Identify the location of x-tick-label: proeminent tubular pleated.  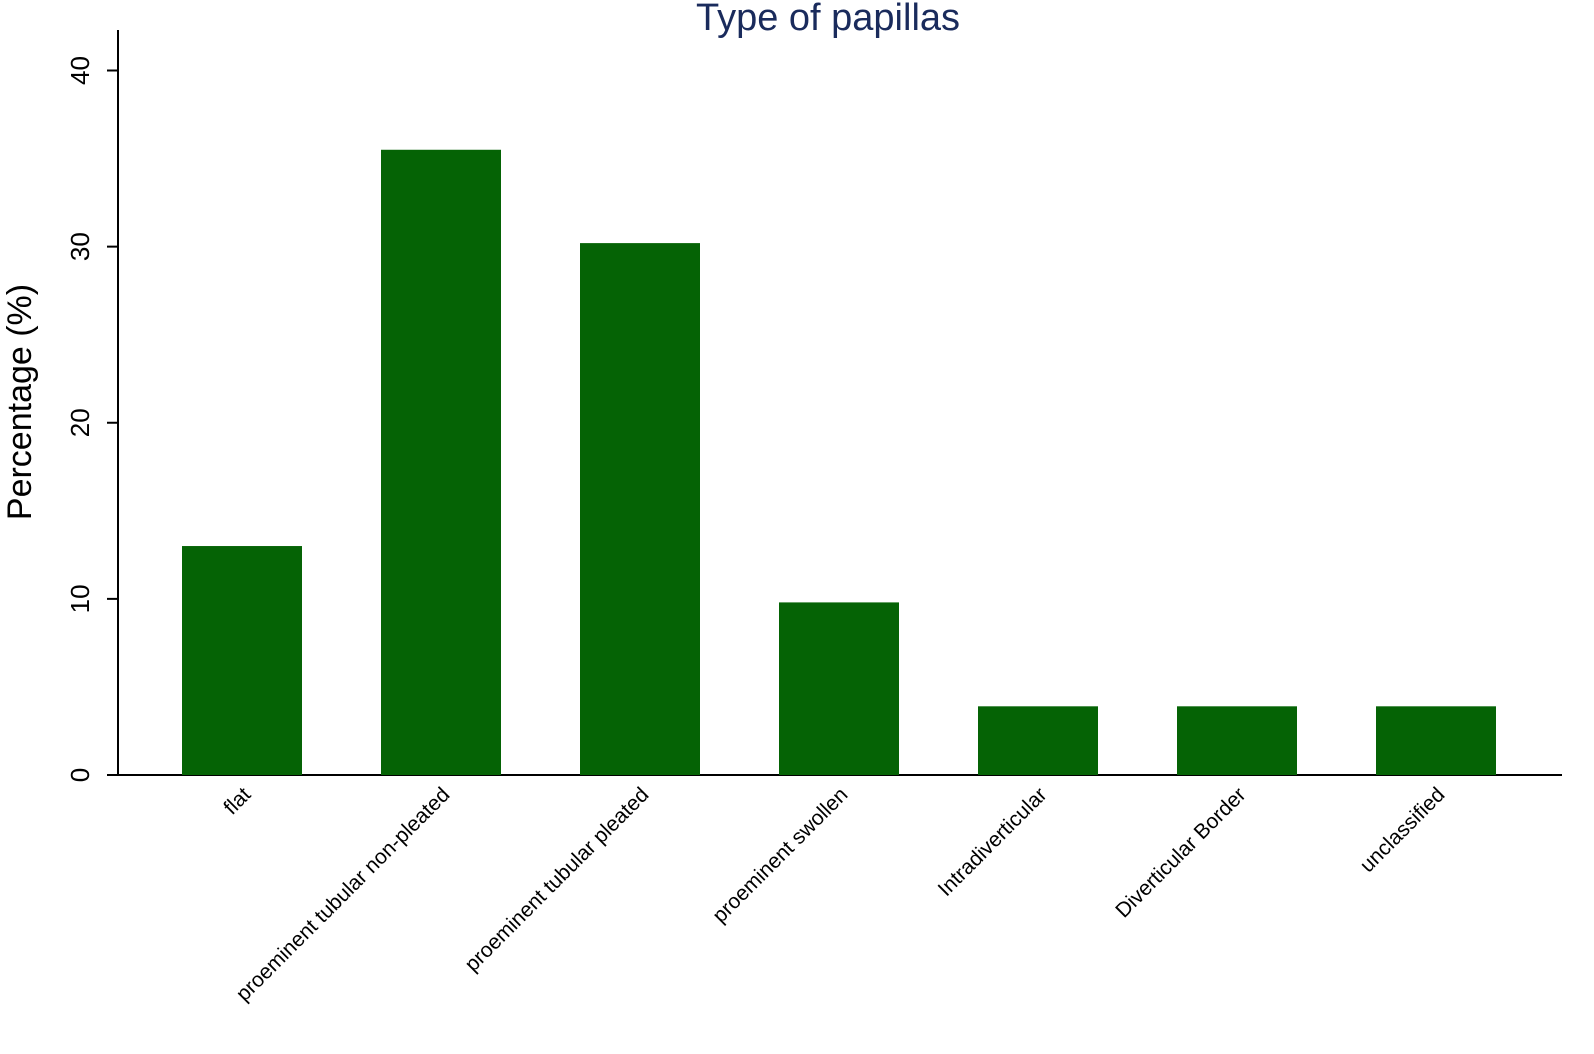
(557, 879).